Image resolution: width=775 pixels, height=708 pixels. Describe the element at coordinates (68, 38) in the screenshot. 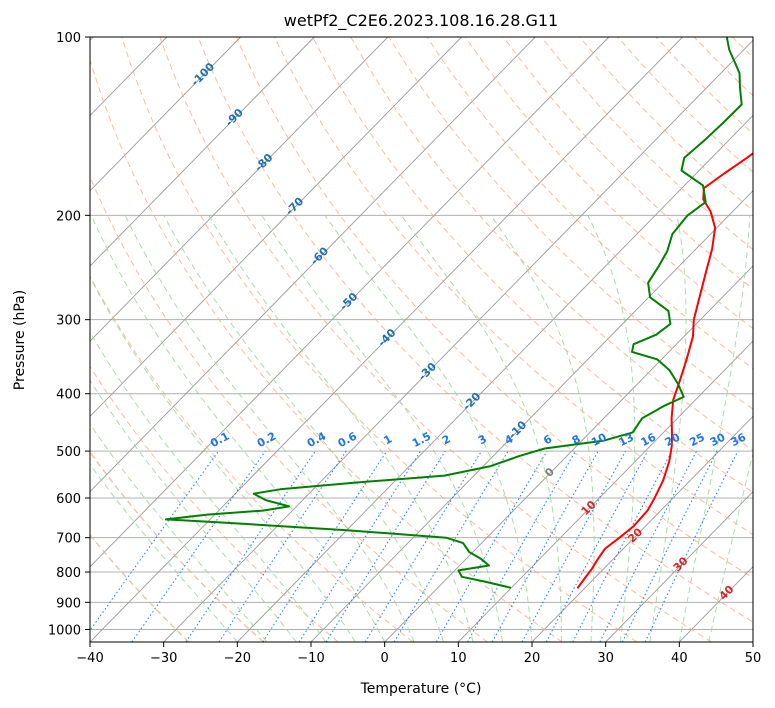

I see `y-tick-label: 100` at that location.